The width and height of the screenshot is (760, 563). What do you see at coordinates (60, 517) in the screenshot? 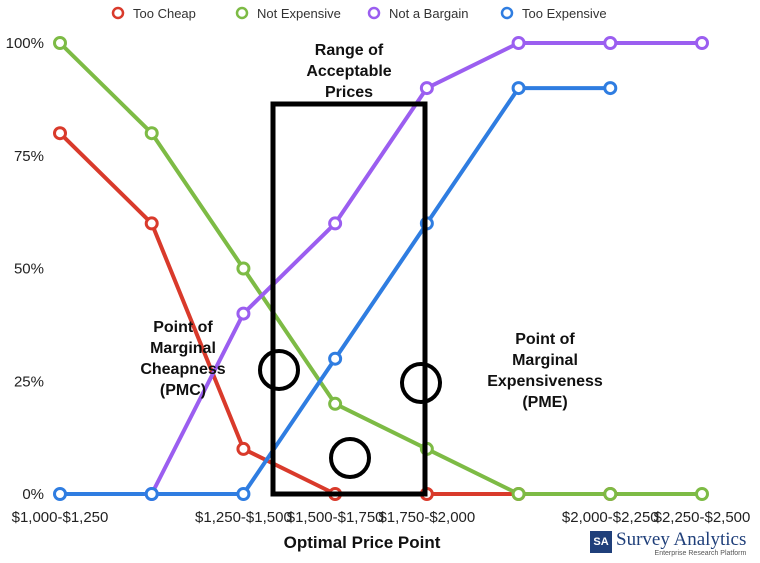
I see `x-tick-label: $1,000-$1,250` at bounding box center [60, 517].